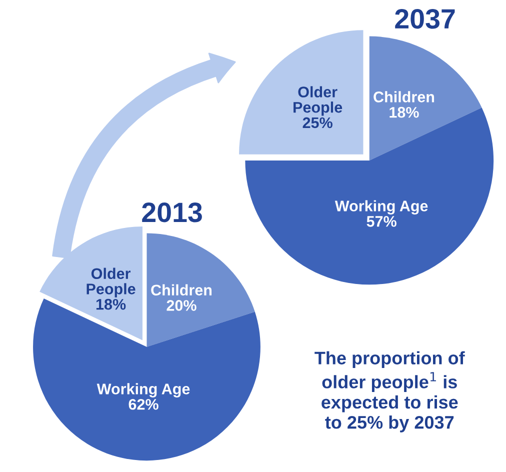  Describe the element at coordinates (381, 221) in the screenshot. I see `data-label: 57%` at that location.